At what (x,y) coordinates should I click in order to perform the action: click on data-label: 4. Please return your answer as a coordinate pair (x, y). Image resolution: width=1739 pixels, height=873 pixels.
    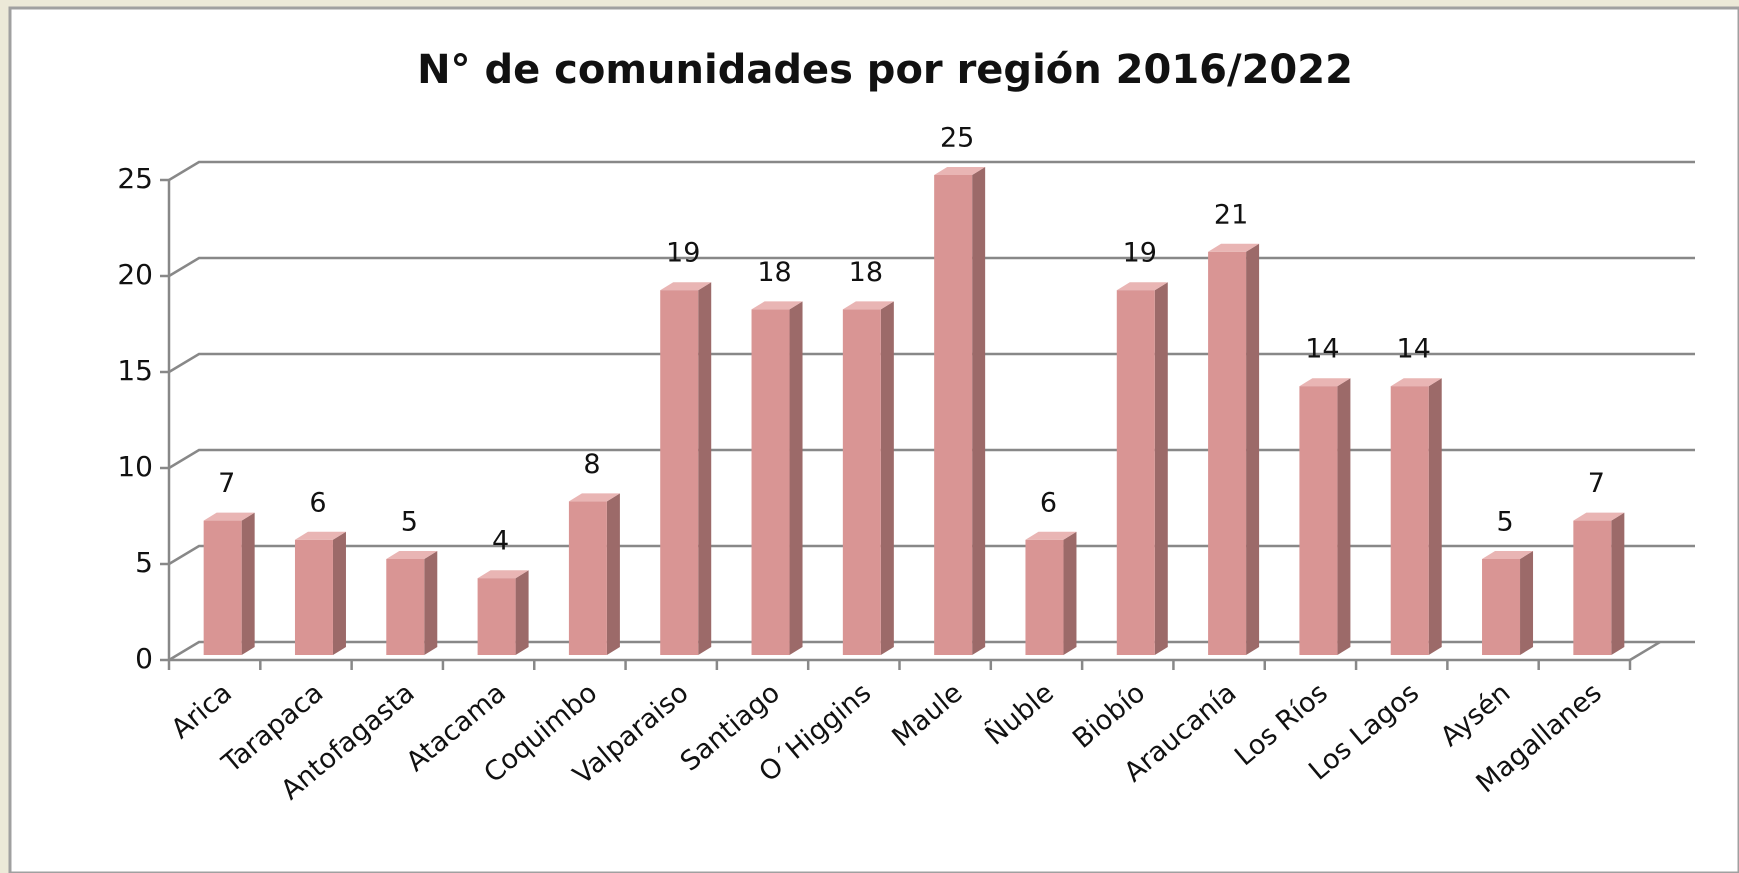
    Looking at the image, I should click on (500, 541).